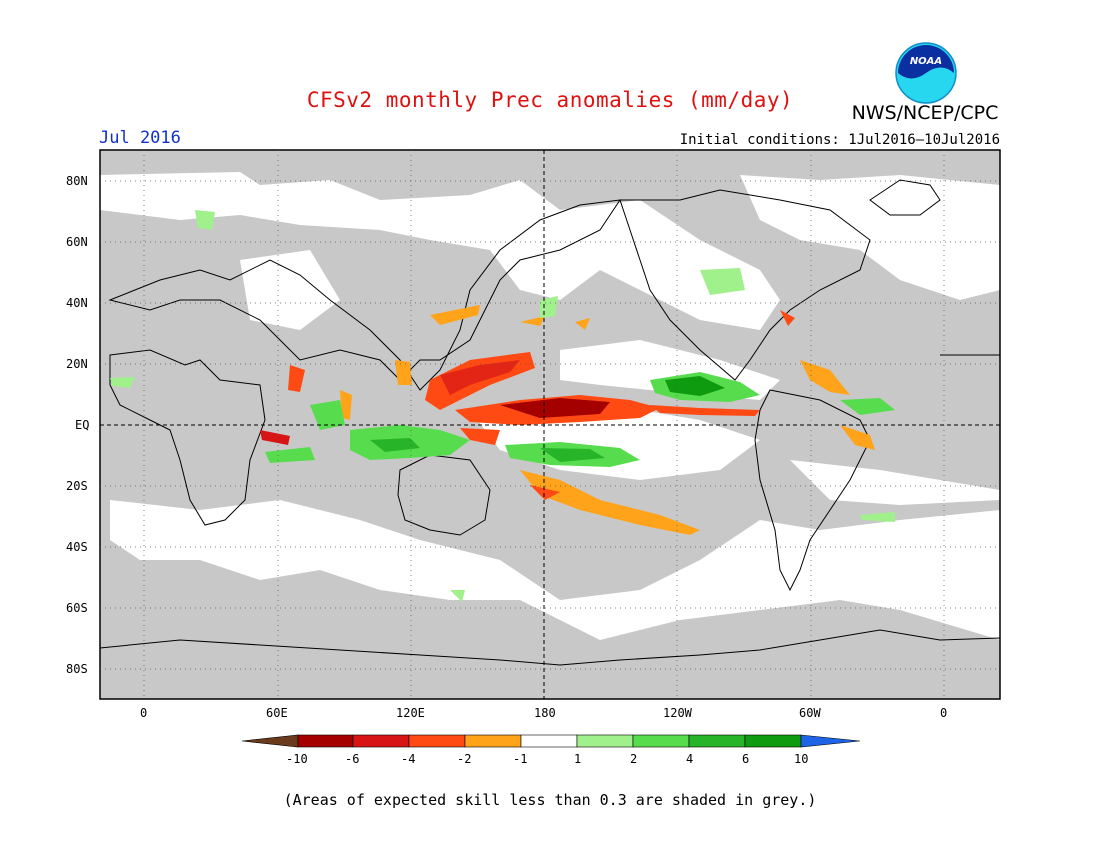 Image resolution: width=1100 pixels, height=850 pixels. What do you see at coordinates (551, 741) in the screenshot?
I see `colorbar` at bounding box center [551, 741].